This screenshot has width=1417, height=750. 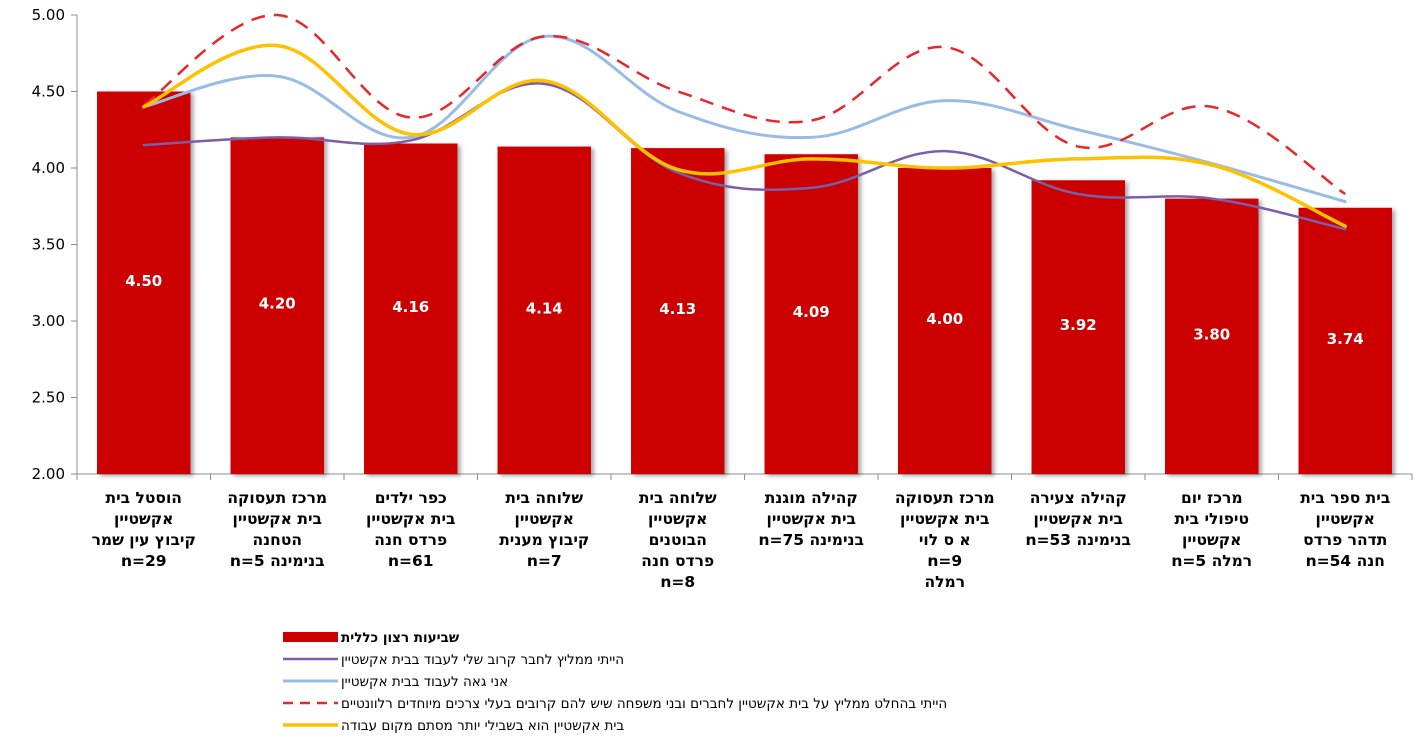 I want to click on x-tick-label: כפר ילדים, so click(x=411, y=498).